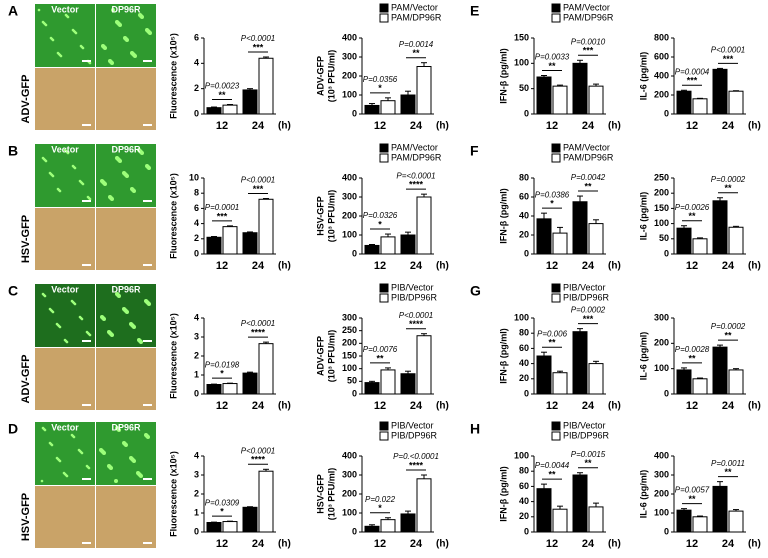  I want to click on column-label: Vector, so click(65, 289).